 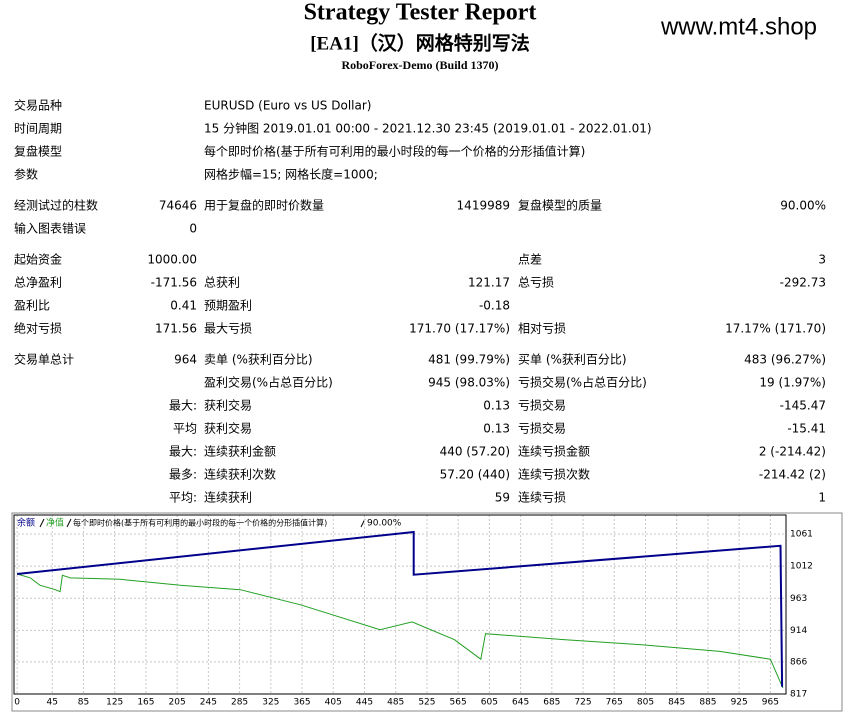 I want to click on info-label: 复盘模型, so click(x=38, y=151).